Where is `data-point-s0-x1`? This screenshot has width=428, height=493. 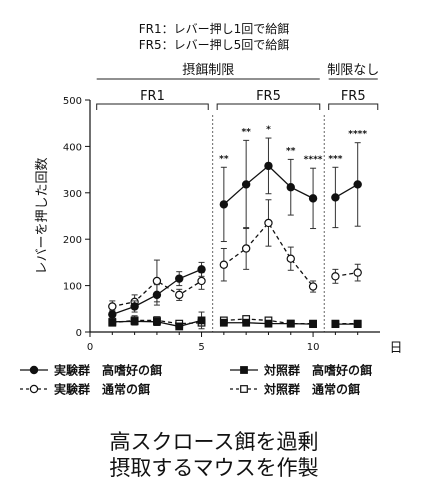
data-point-s0-x1 is located at coordinates (112, 314).